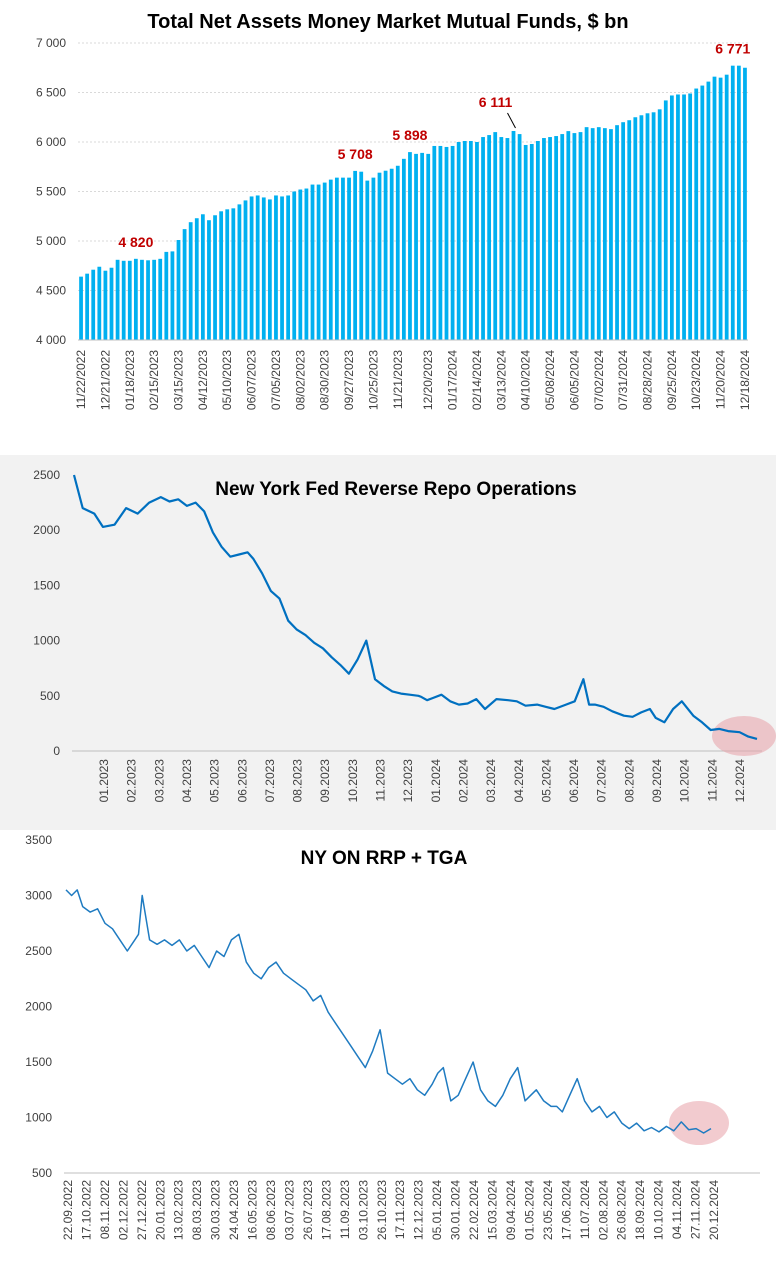  Describe the element at coordinates (714, 1210) in the screenshot. I see `chart3-x-tick-label: 20.12.2024` at that location.